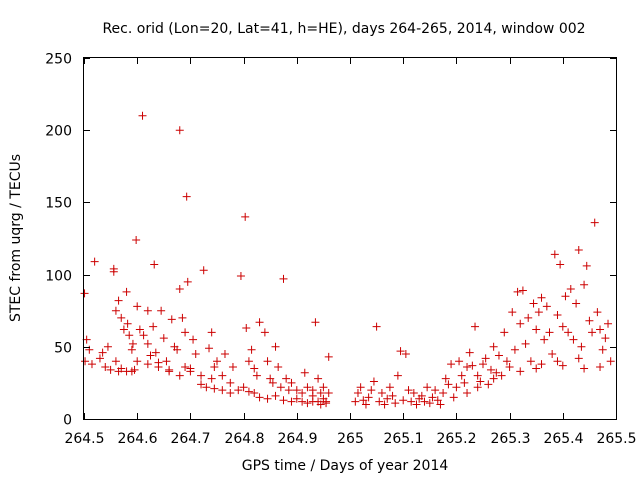 The image size is (640, 480). Describe the element at coordinates (16, 238) in the screenshot. I see `y-axis-label: STEC from uqrg / TECUs` at that location.